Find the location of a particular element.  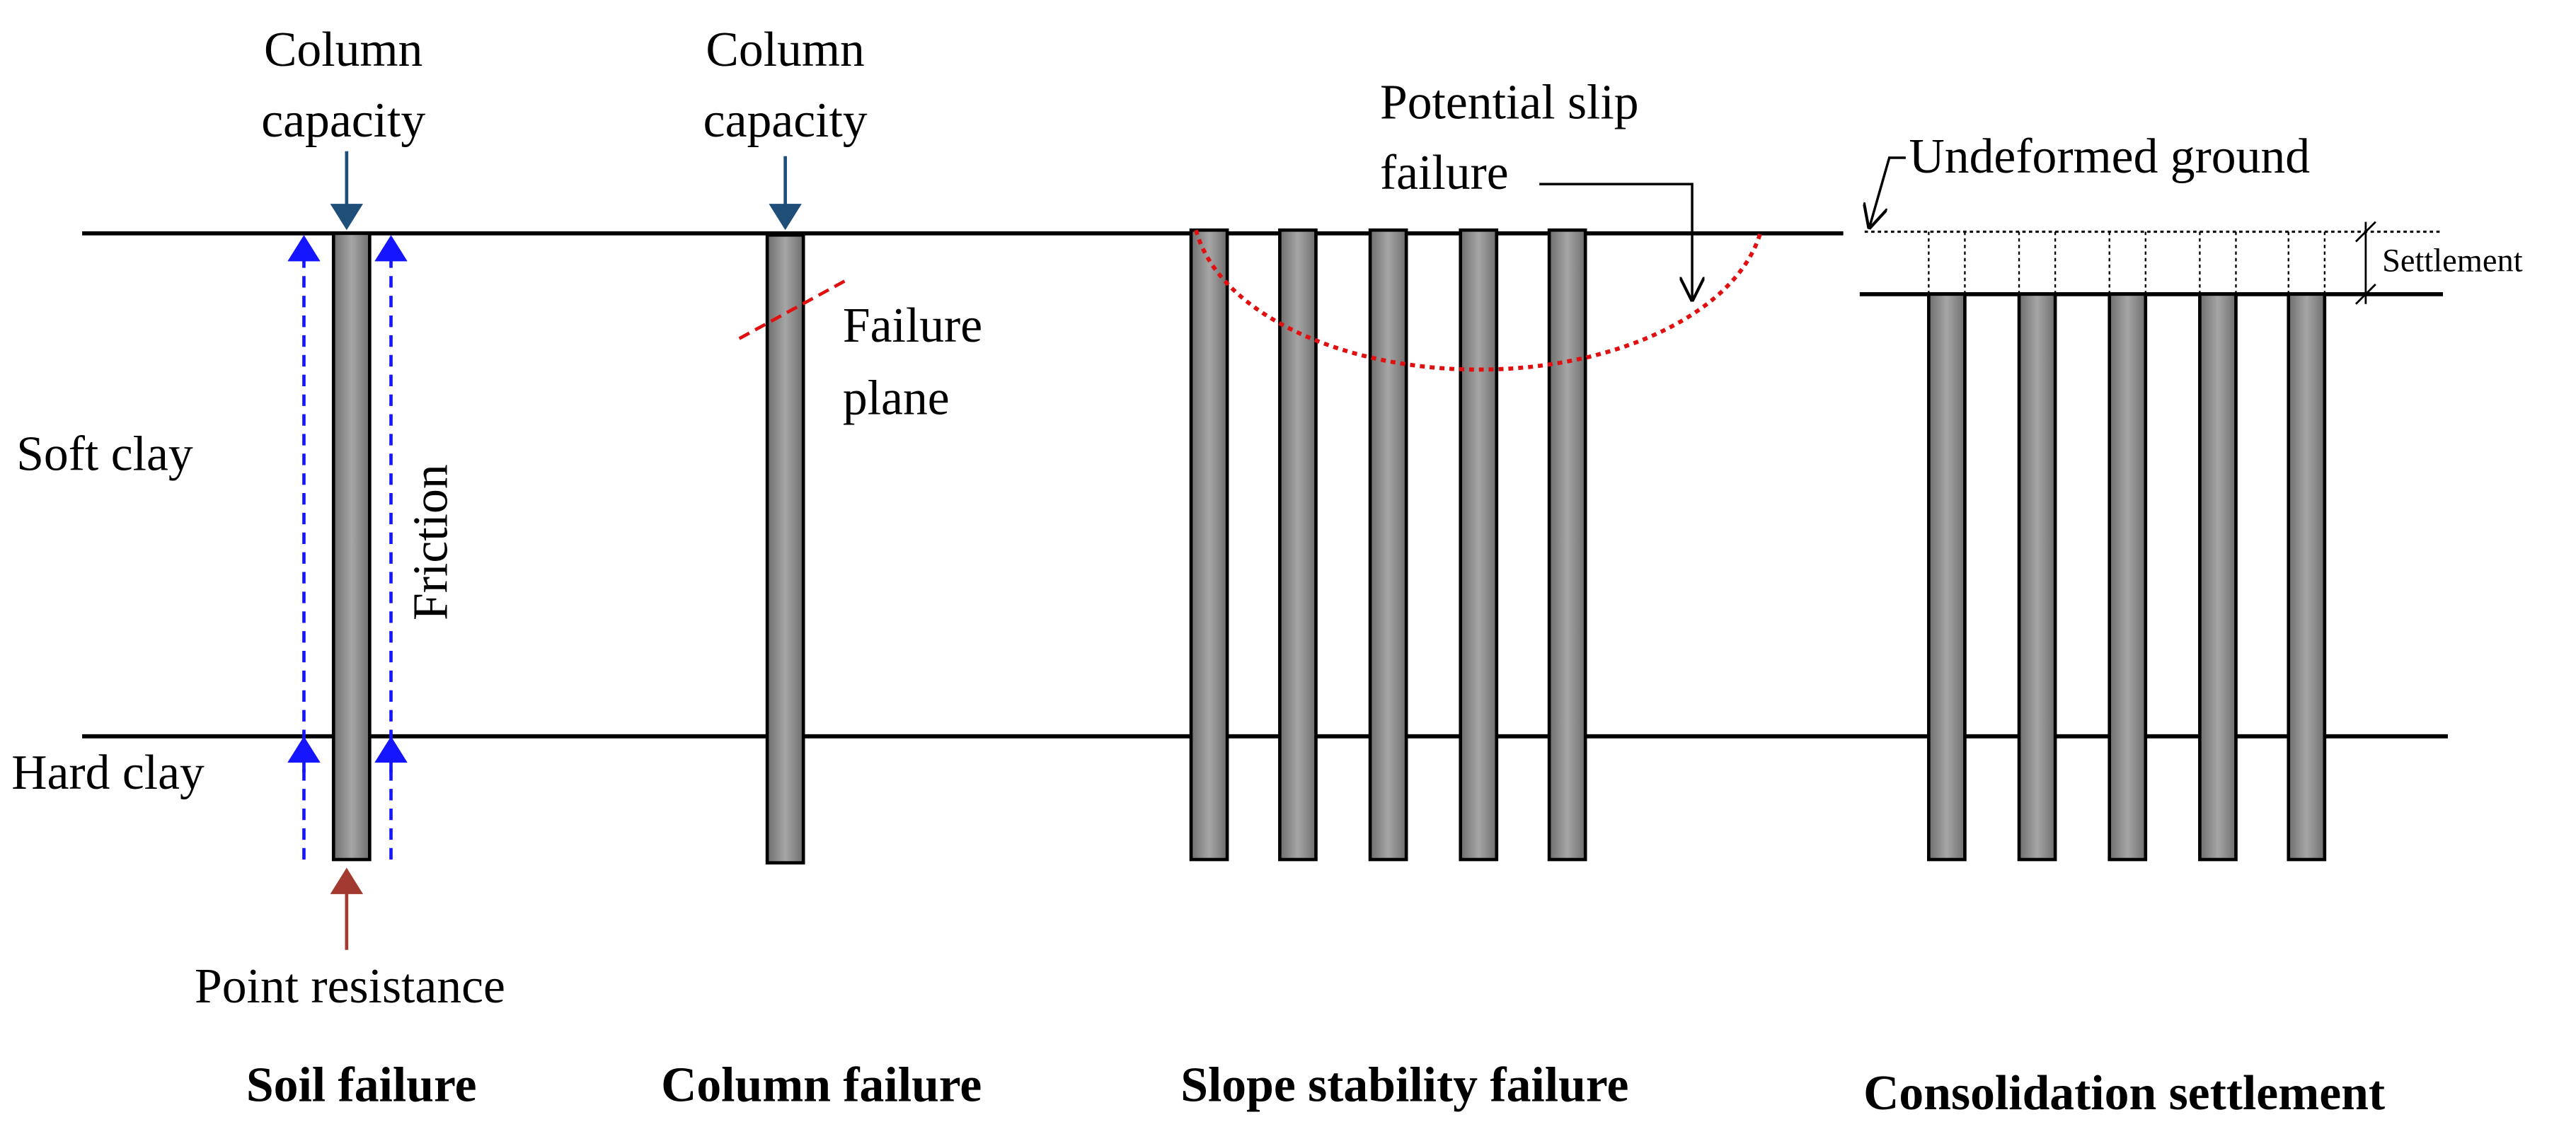

panel-title: Consolidation settlement is located at coordinates (2124, 1093).